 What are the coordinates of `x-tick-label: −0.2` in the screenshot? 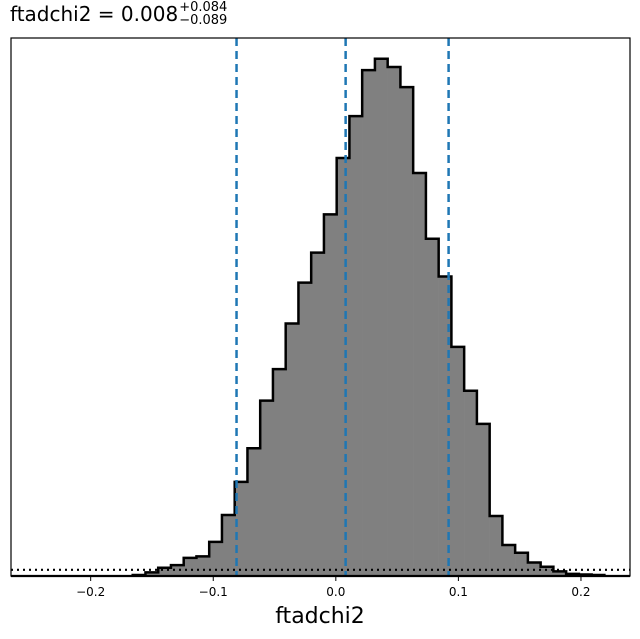 It's located at (90, 592).